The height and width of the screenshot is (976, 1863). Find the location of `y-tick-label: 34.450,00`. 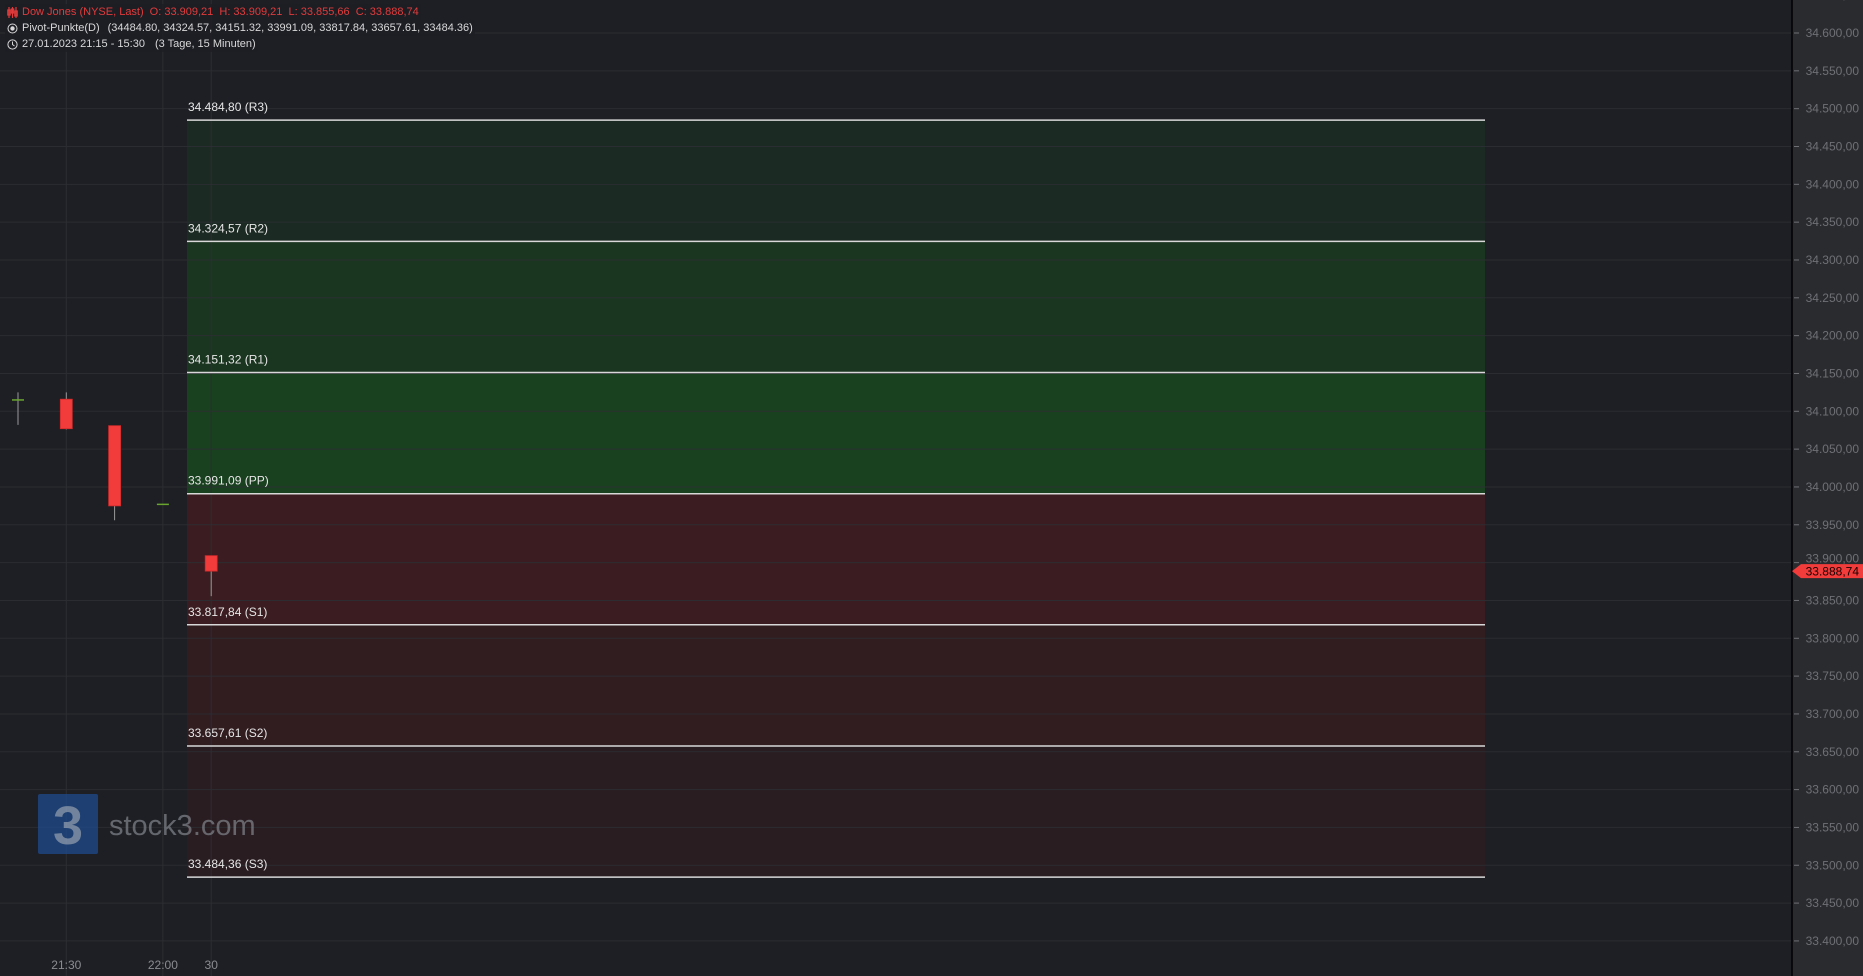

y-tick-label: 34.450,00 is located at coordinates (1833, 146).